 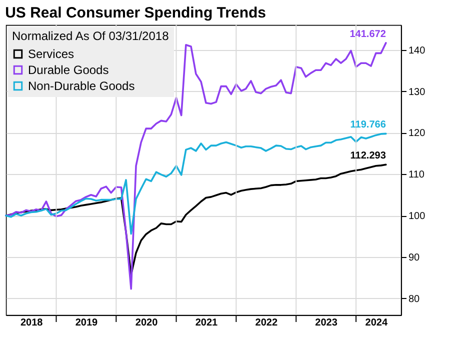 I want to click on y-tick-label: 110, so click(x=416, y=175).